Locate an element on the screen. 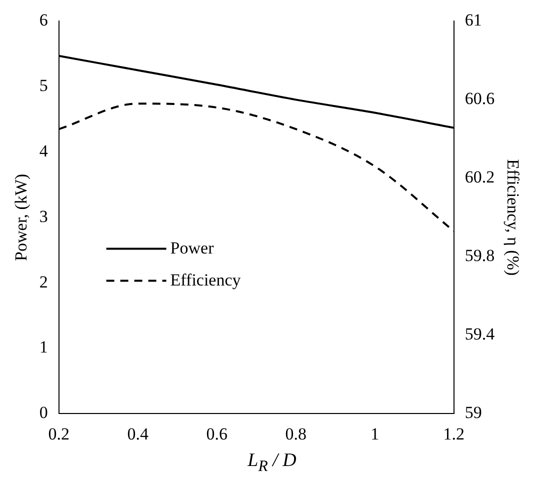 Image resolution: width=544 pixels, height=493 pixels. y-tick-label: 3 is located at coordinates (43, 216).